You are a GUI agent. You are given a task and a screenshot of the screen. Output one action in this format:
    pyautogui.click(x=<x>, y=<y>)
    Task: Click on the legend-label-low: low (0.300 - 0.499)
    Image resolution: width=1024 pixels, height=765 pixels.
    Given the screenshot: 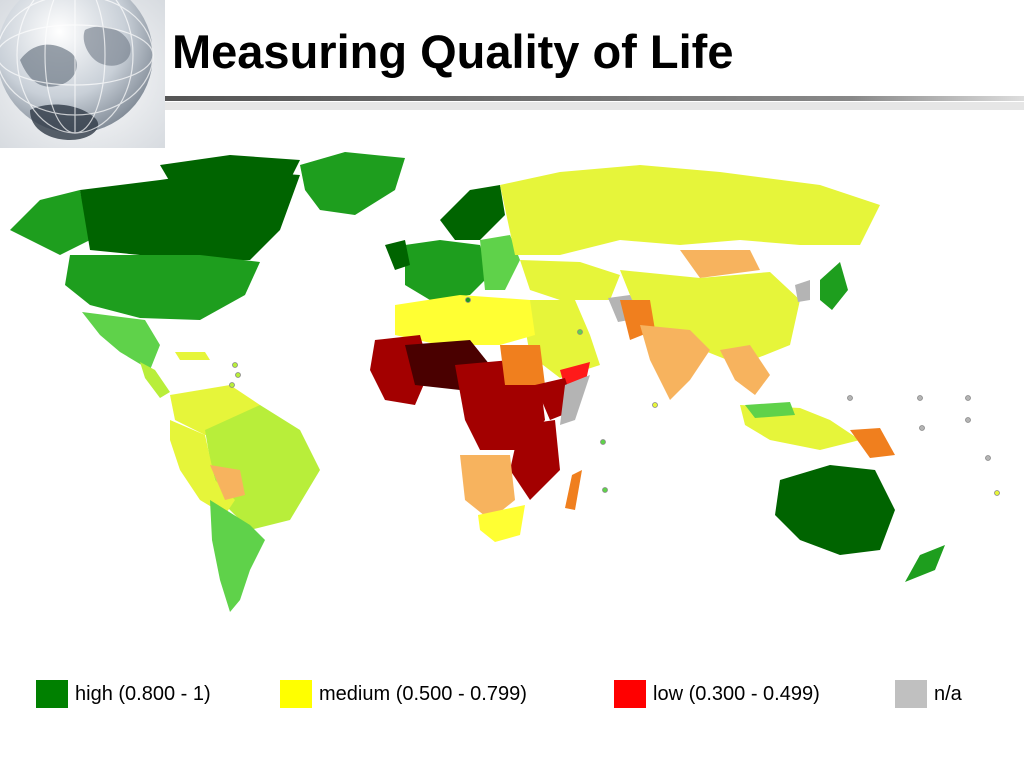 What is the action you would take?
    pyautogui.click(x=736, y=693)
    